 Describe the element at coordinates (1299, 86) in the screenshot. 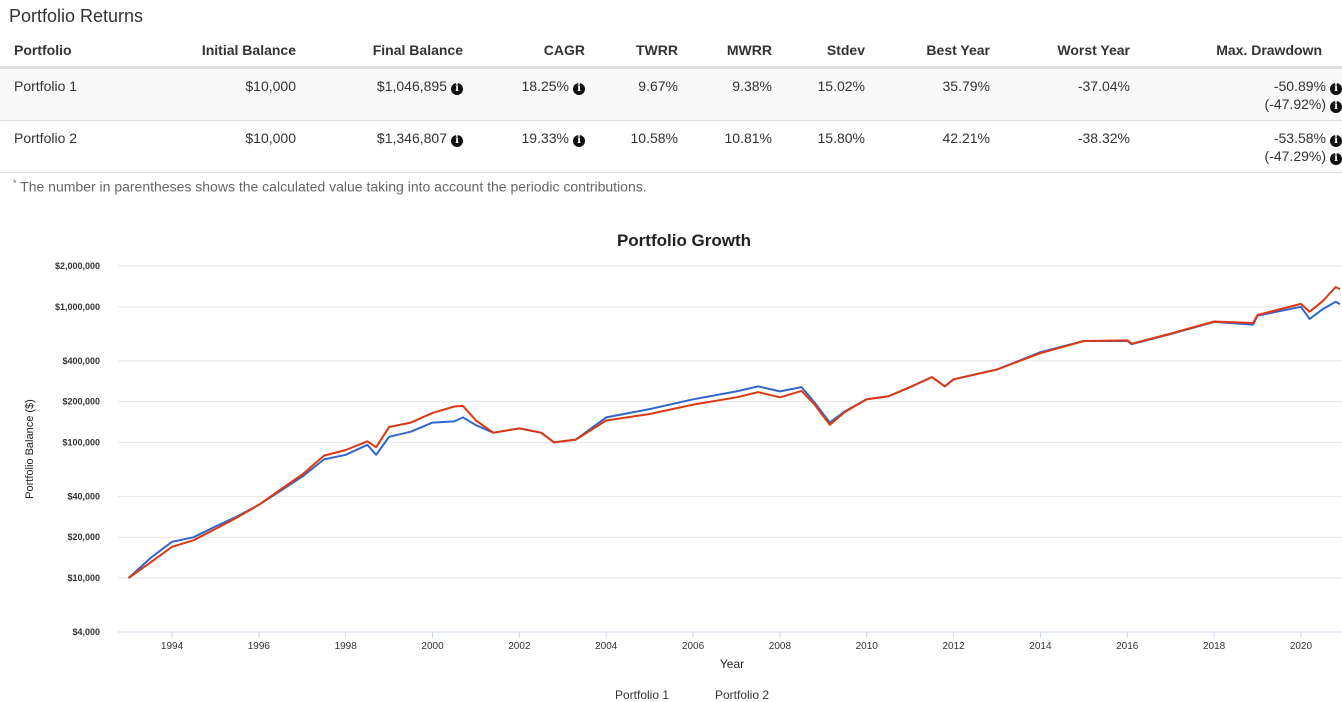

I see `max-drawdown-value: -50.89%` at that location.